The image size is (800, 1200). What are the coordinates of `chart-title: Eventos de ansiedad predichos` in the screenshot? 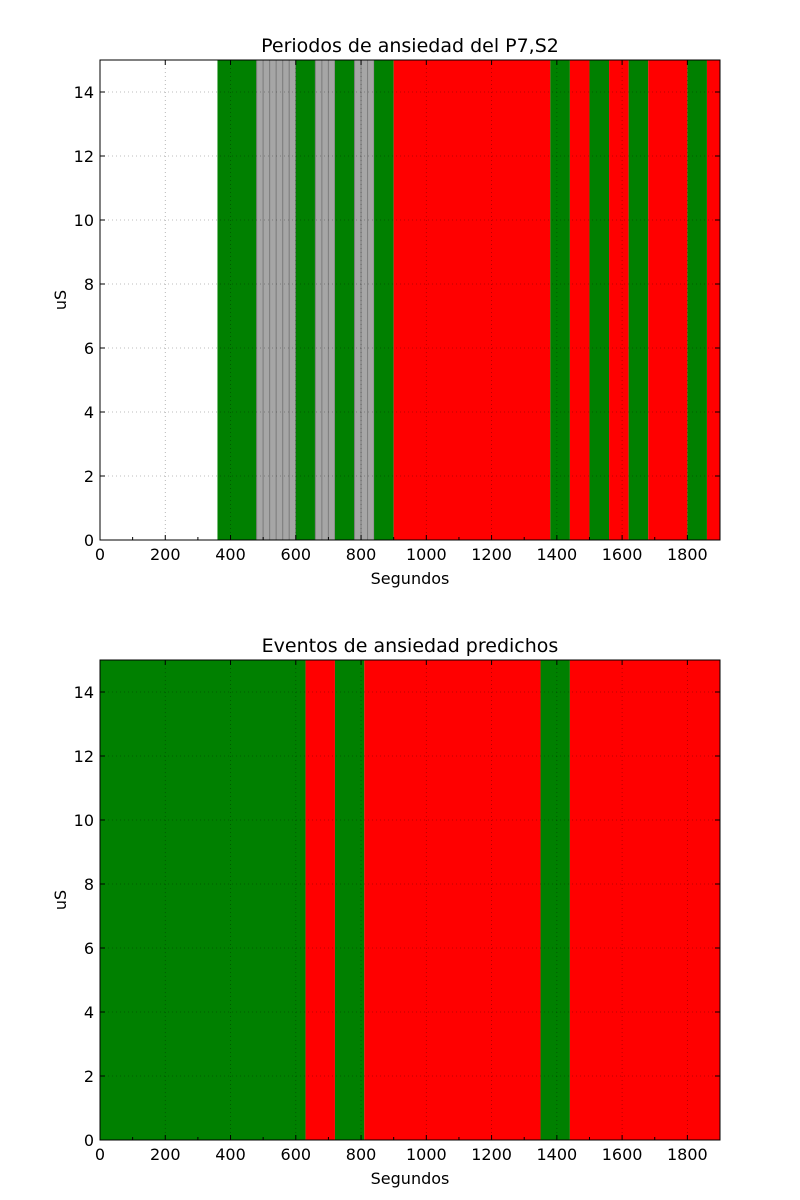 It's located at (410, 646).